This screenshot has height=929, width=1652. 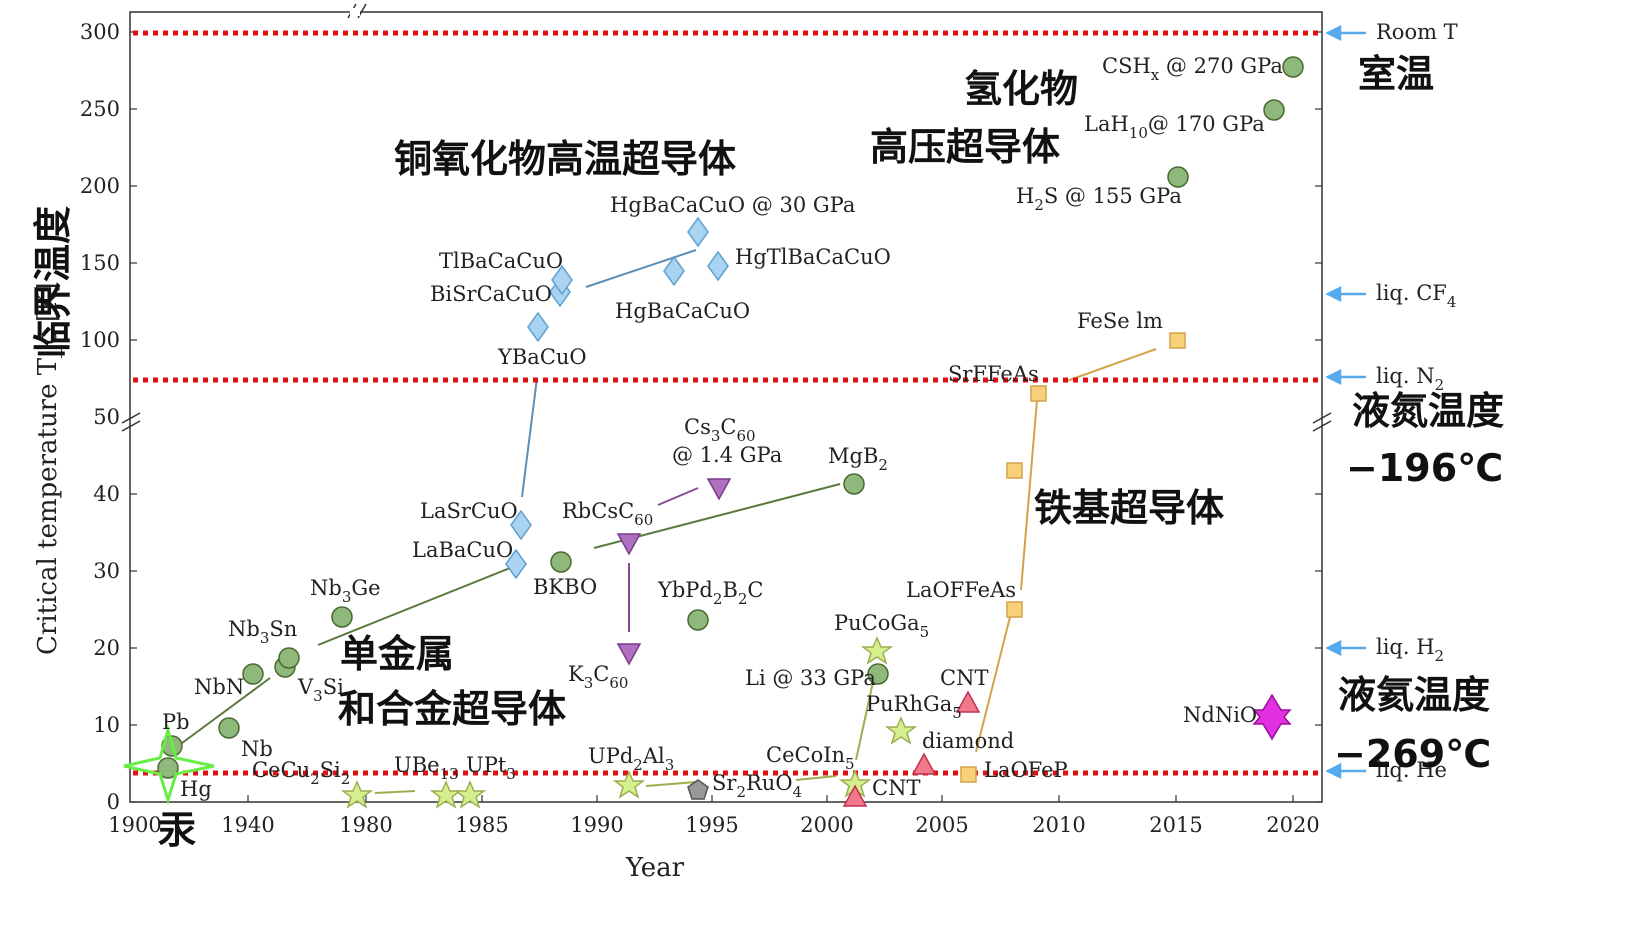 I want to click on cuprate-markers, so click(x=617, y=398).